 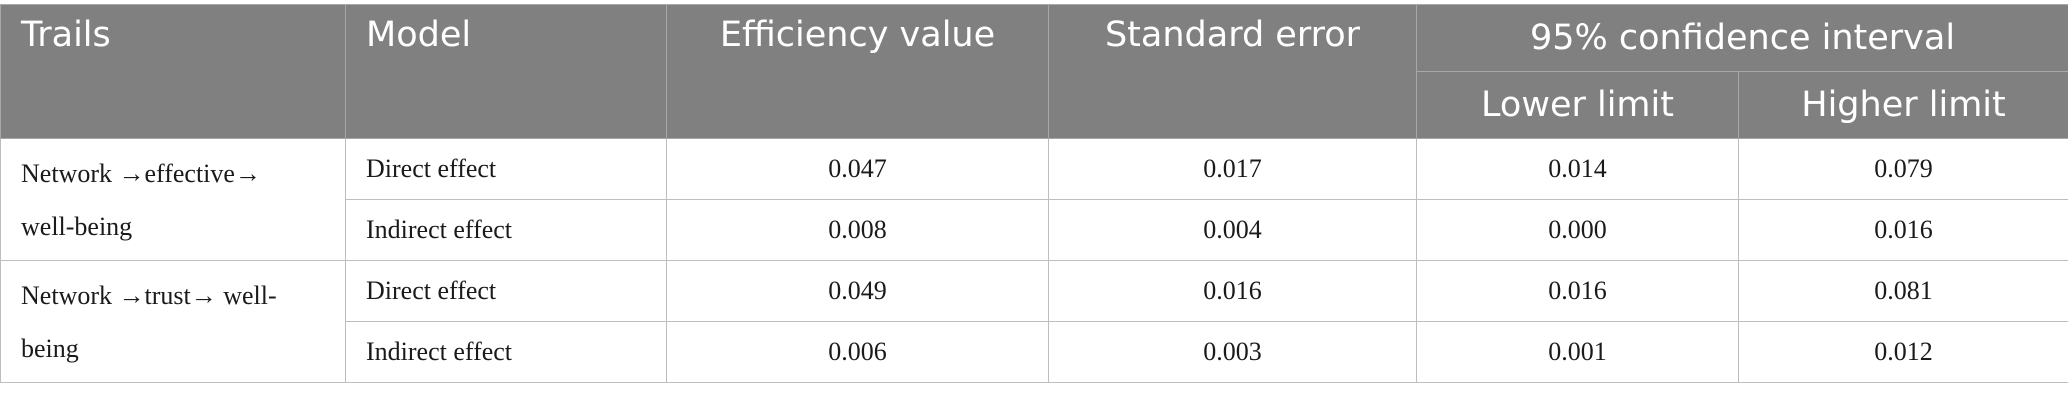 What do you see at coordinates (1232, 291) in the screenshot?
I see `standard-error-cell: 0.016` at bounding box center [1232, 291].